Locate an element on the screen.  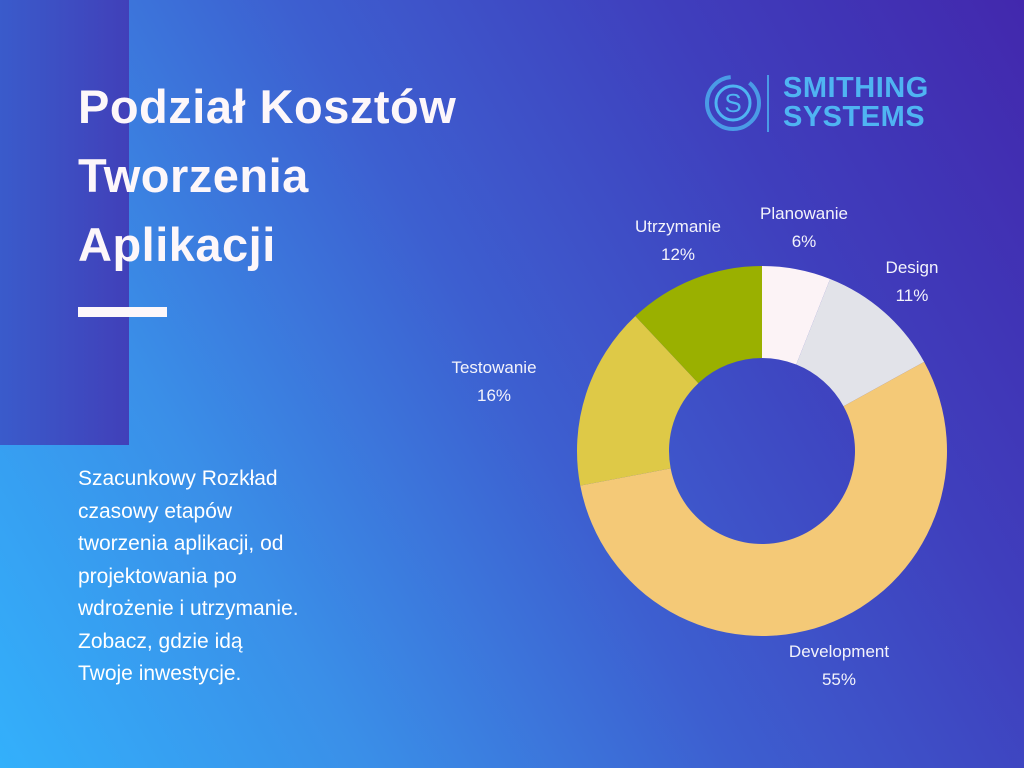
slice-label-utrzymanie: Utrzymanie 12% is located at coordinates (678, 241).